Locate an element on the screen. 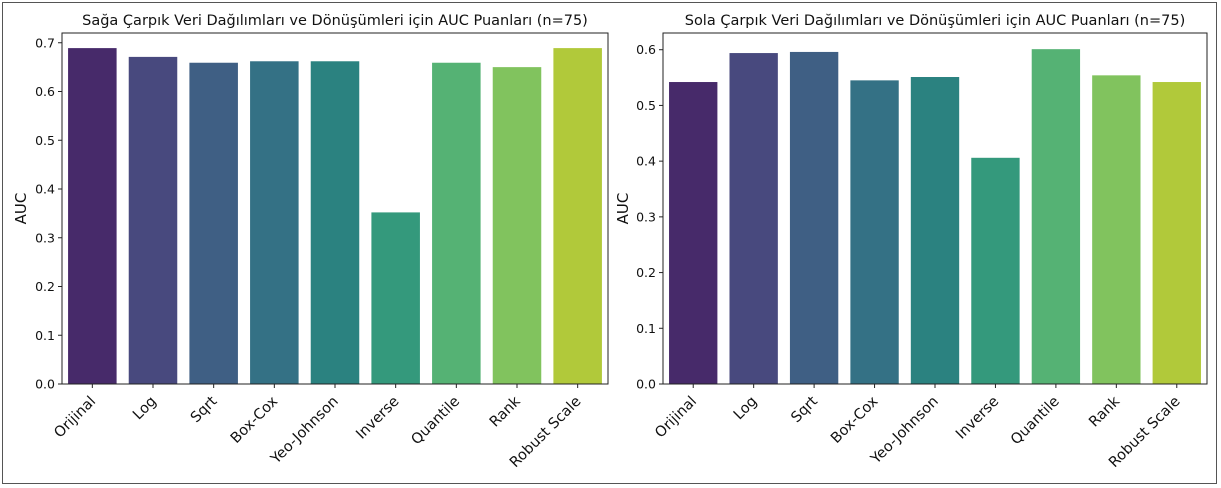  y-tick-label: 0.7 is located at coordinates (45, 42).